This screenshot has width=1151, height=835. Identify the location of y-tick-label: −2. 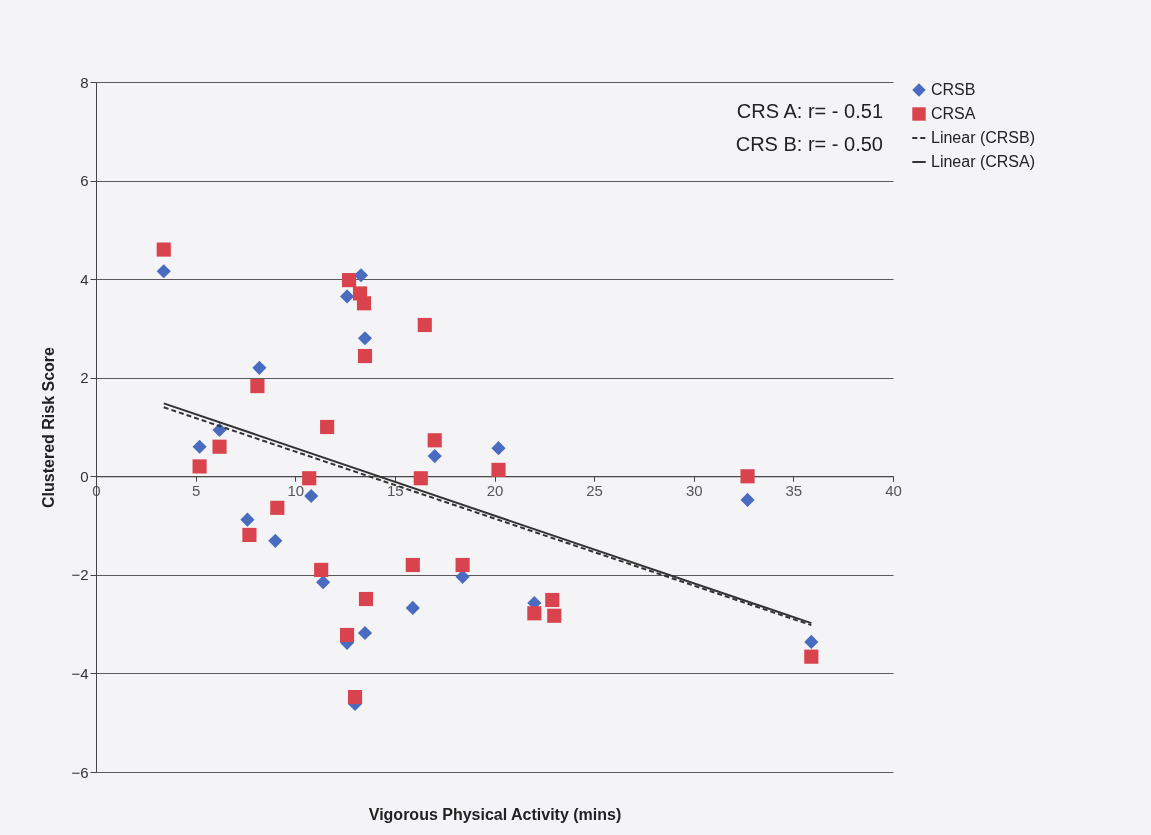
(80, 575).